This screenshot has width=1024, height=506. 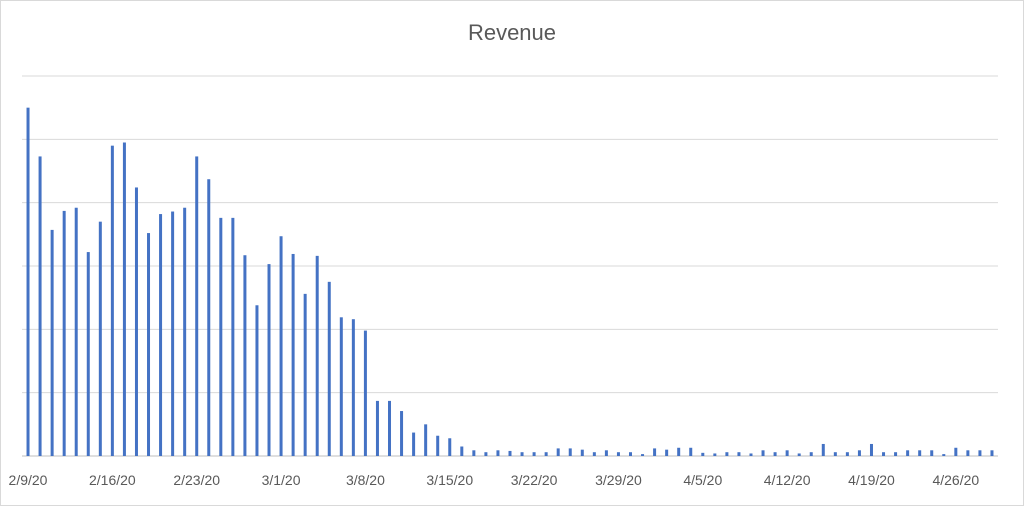 What do you see at coordinates (365, 480) in the screenshot?
I see `x-tick-label: 3/8/20` at bounding box center [365, 480].